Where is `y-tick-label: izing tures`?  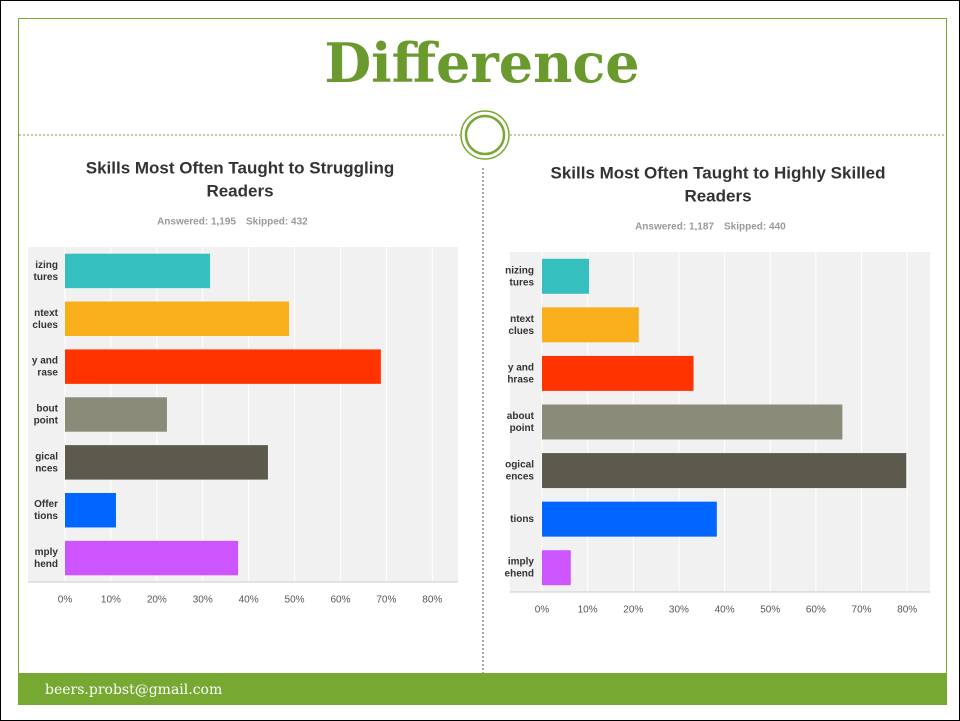 y-tick-label: izing tures is located at coordinates (46, 271).